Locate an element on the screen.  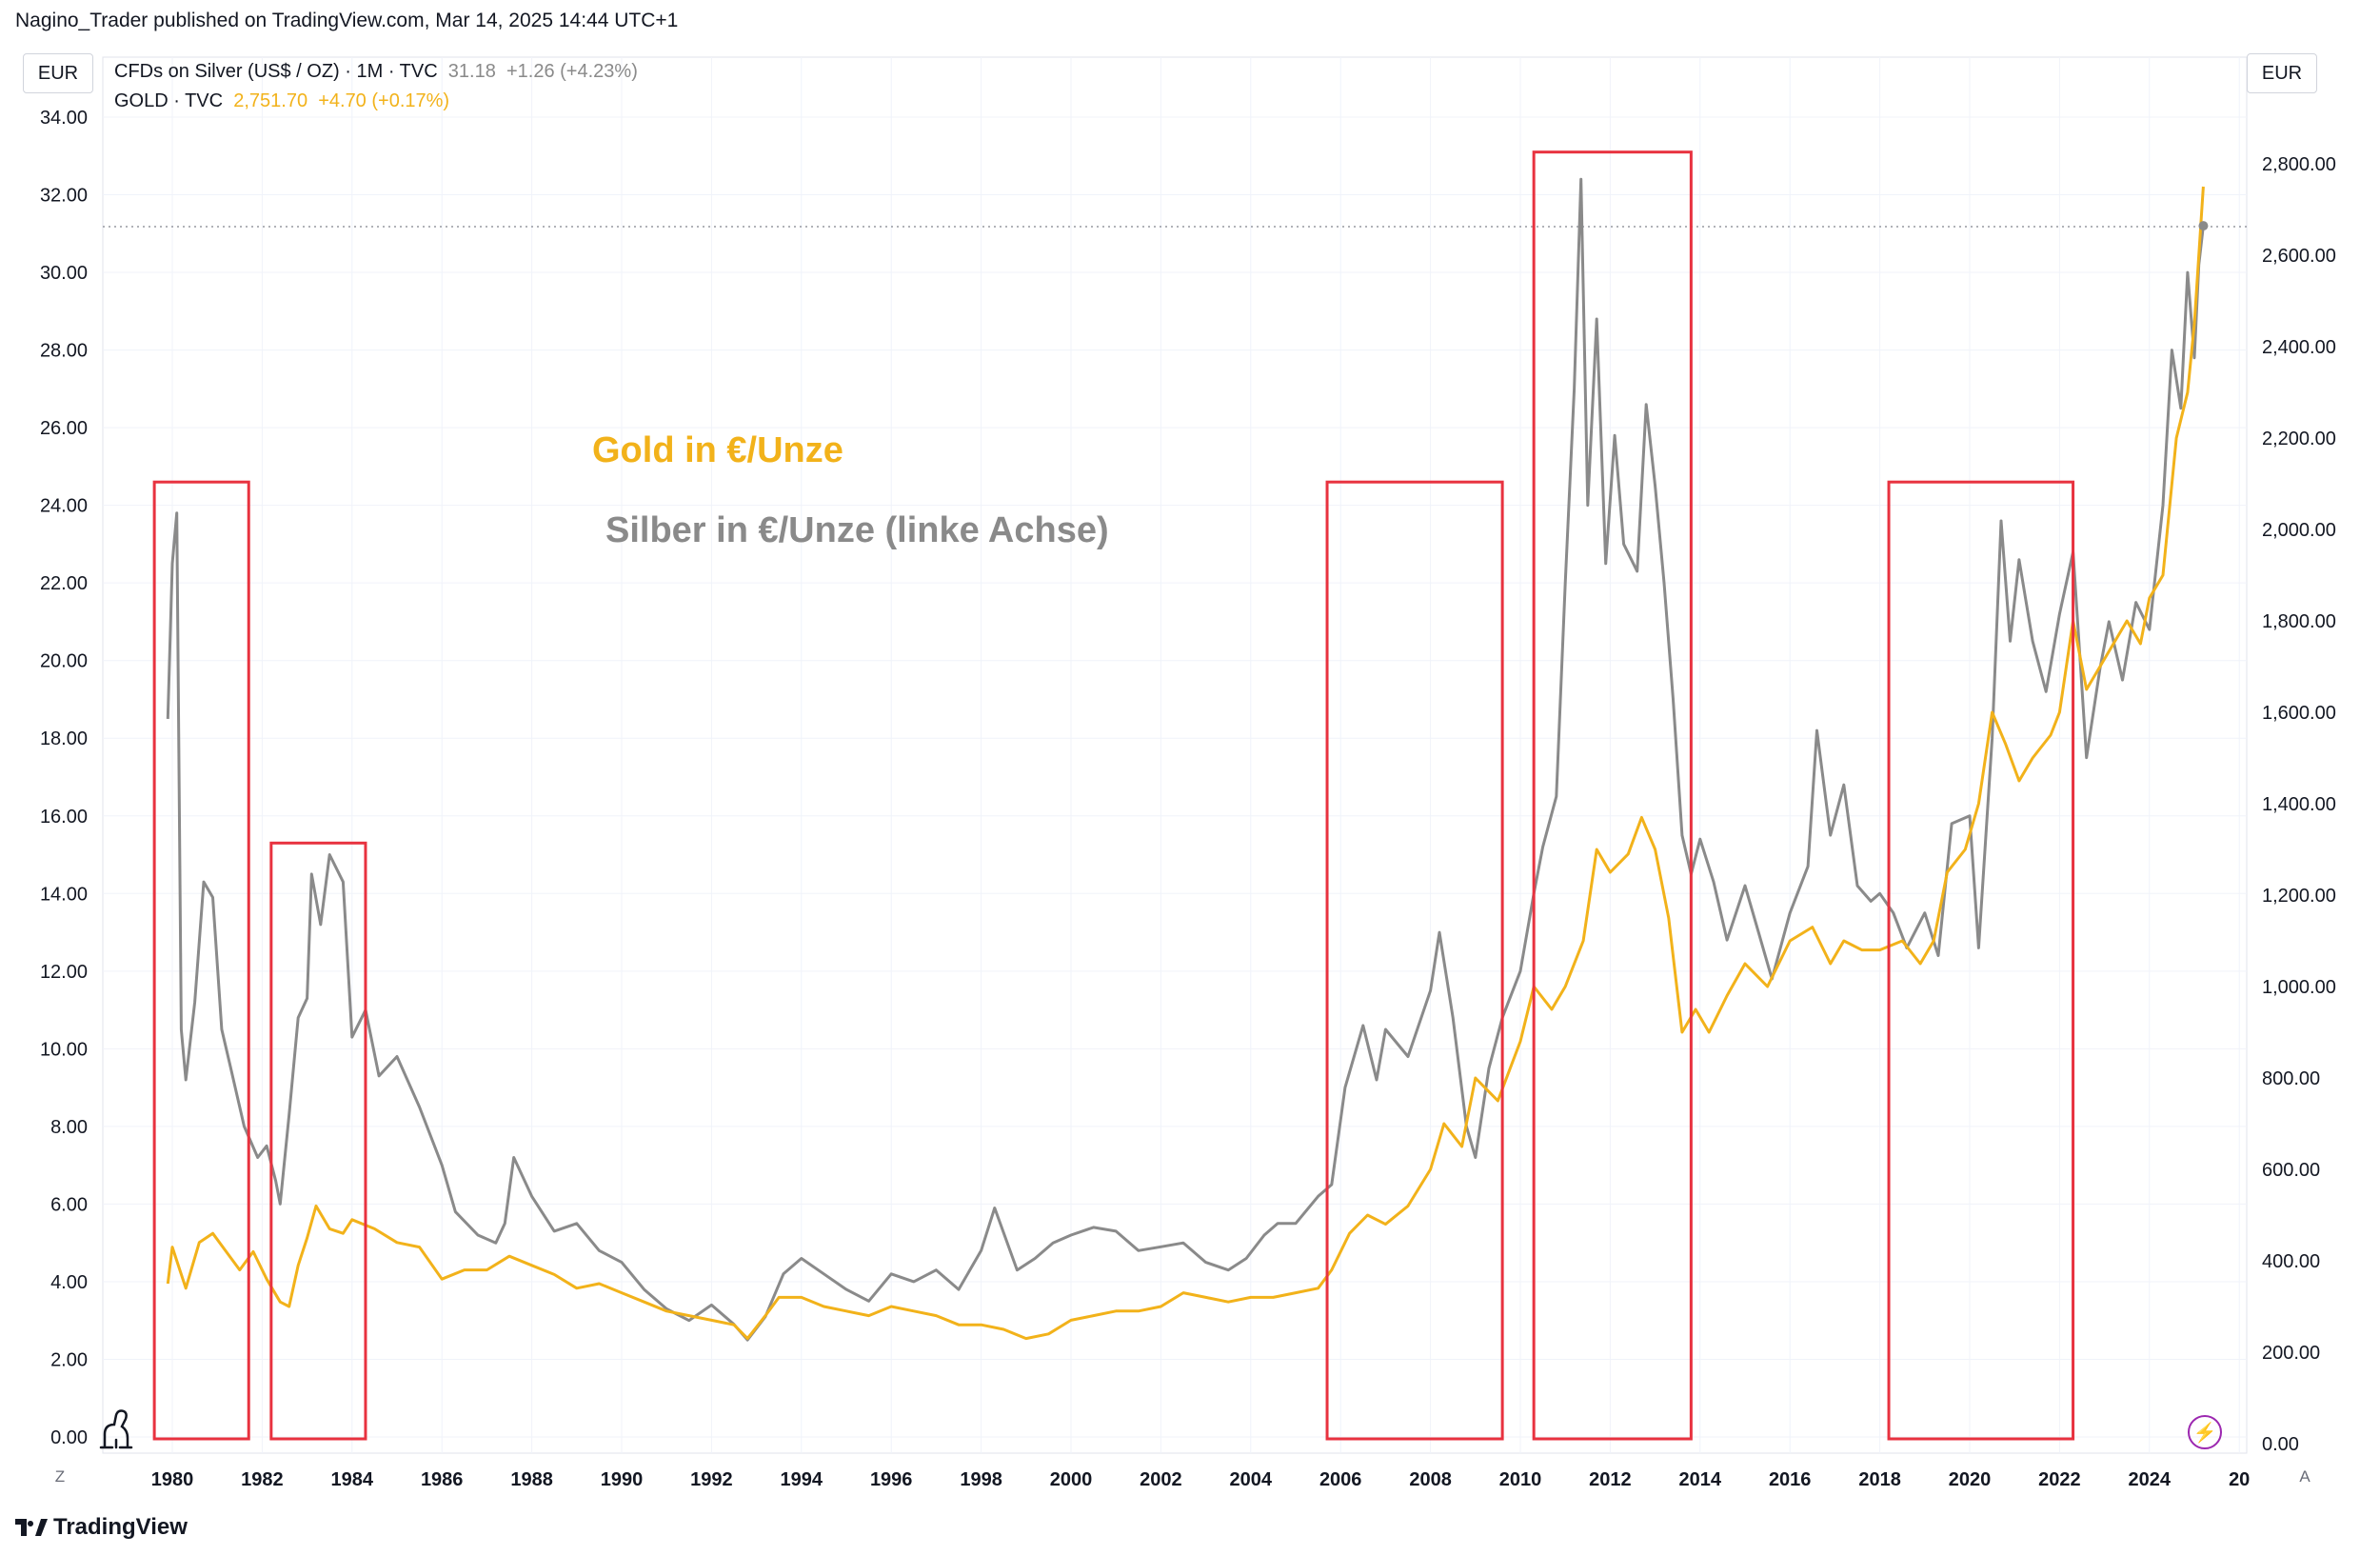
left-axis-tick-label: 28.00 is located at coordinates (64, 351).